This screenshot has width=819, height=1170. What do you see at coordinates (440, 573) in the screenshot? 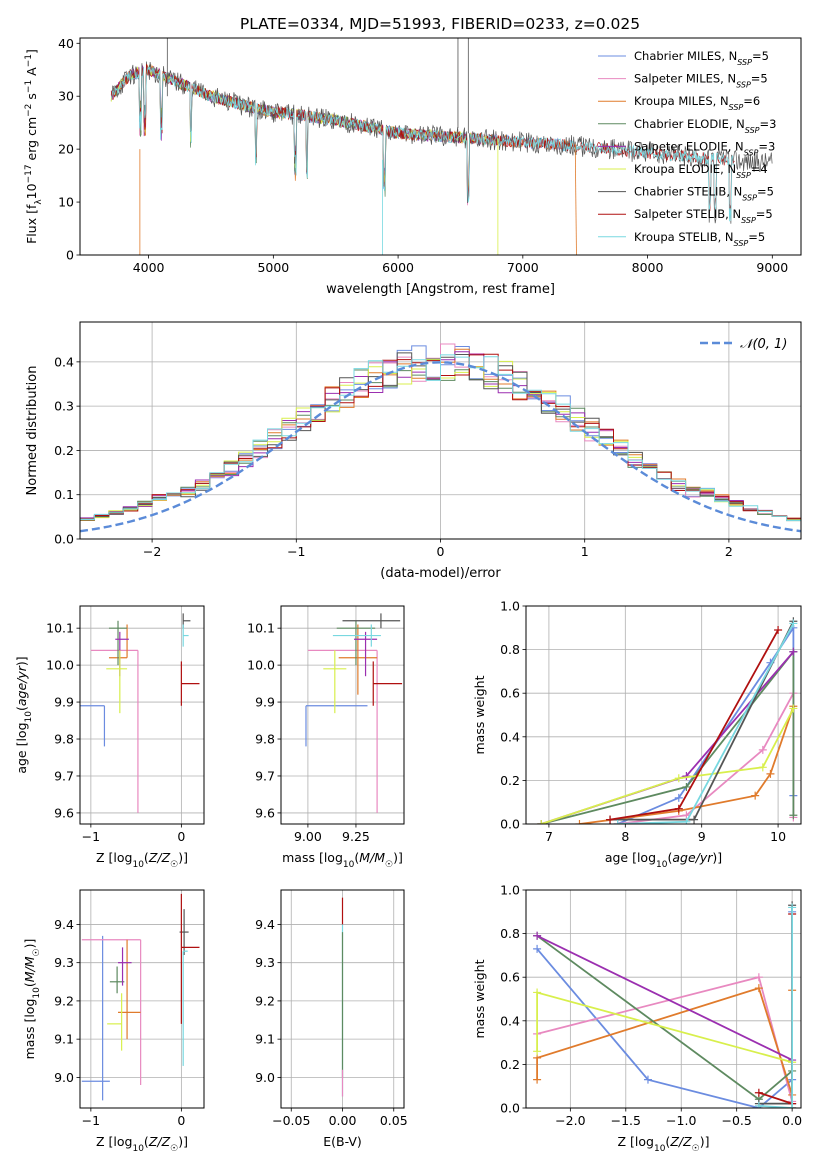
I see `x-axis-label: (data-model)/error` at bounding box center [440, 573].